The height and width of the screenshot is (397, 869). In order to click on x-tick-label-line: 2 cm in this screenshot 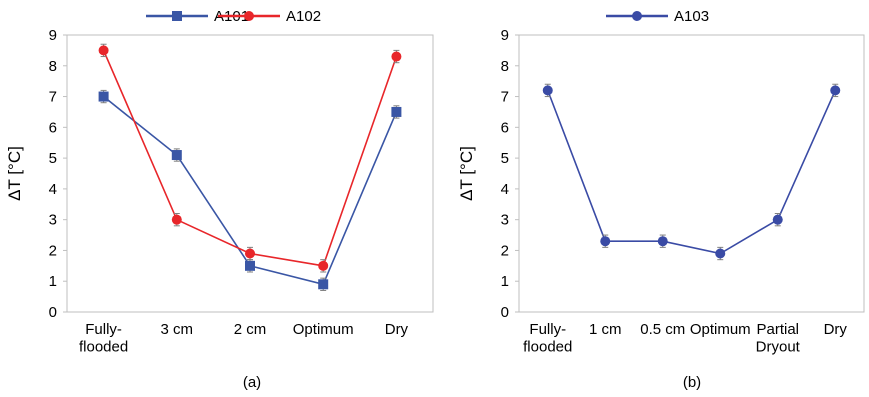, I will do `click(250, 329)`.